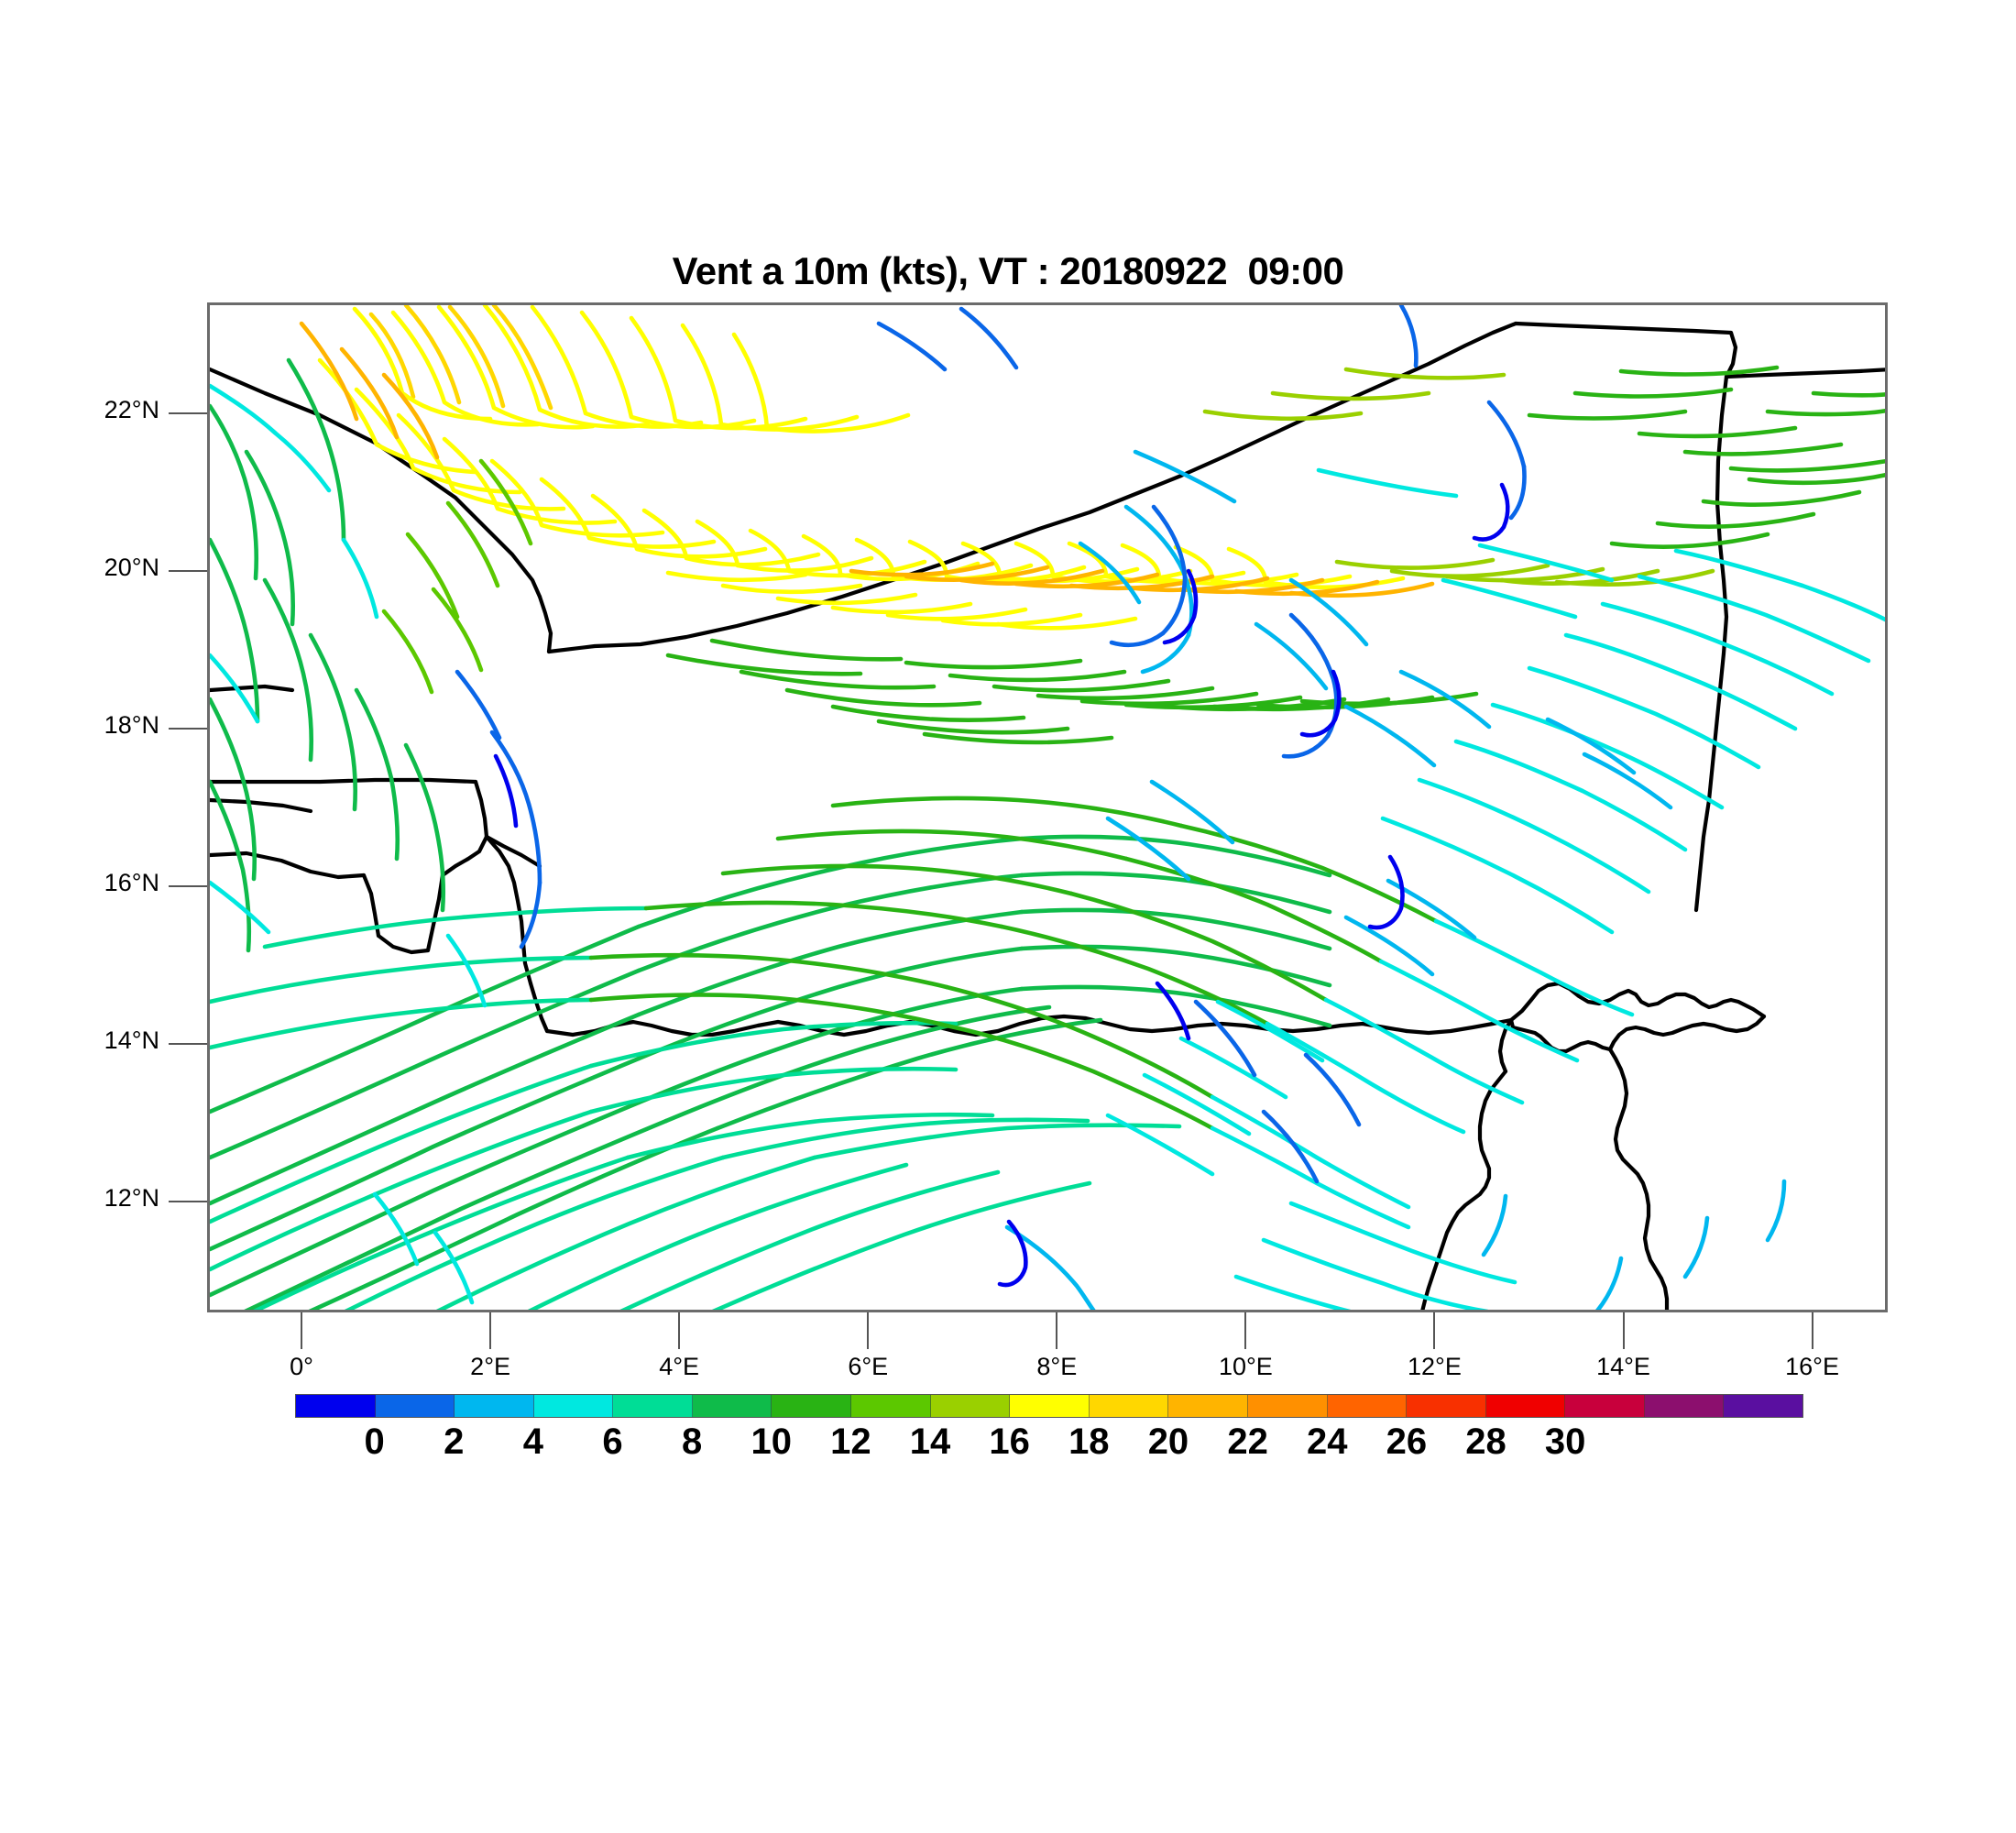  What do you see at coordinates (374, 1441) in the screenshot?
I see `colorbar-tick-label: 0` at bounding box center [374, 1441].